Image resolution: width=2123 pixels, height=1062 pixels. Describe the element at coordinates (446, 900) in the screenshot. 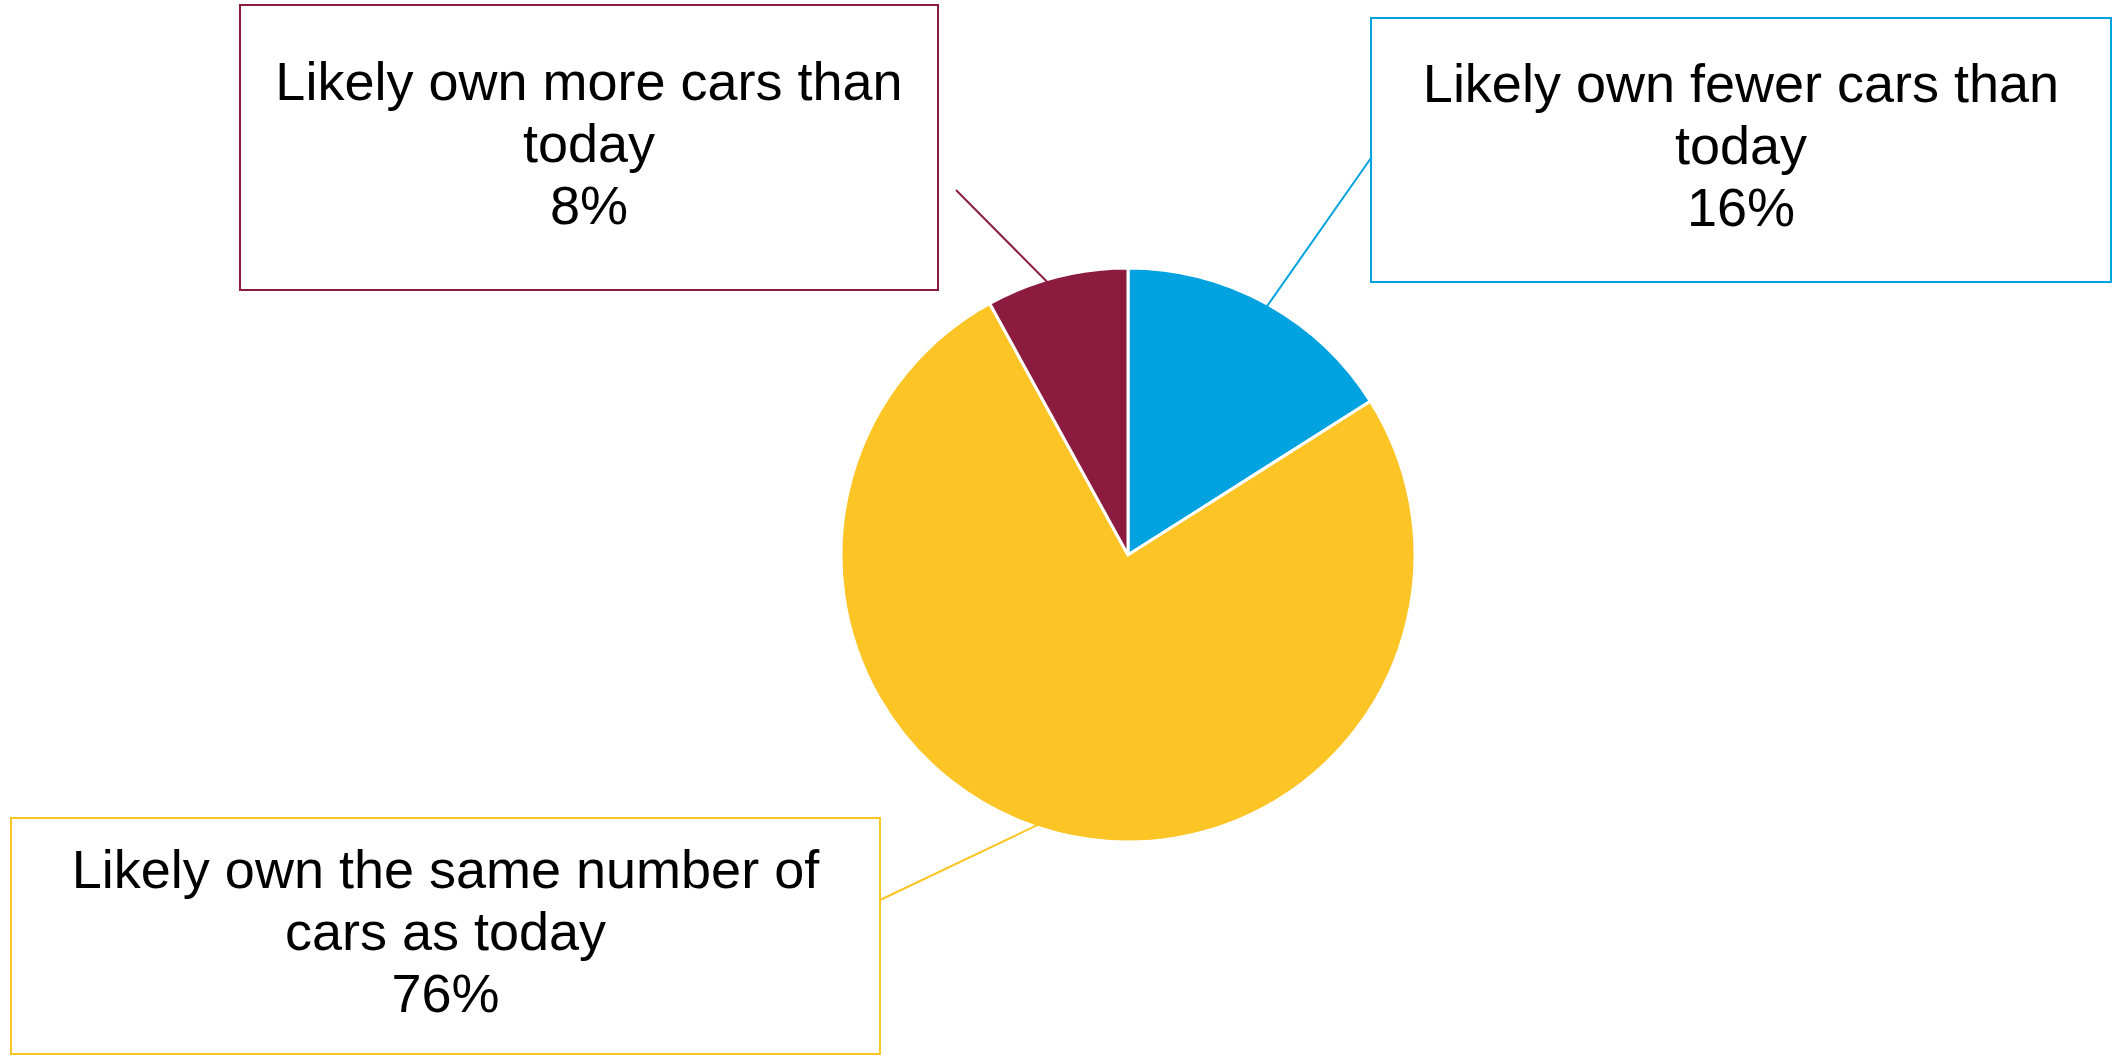

I see `slice-label: Likely own the same number of cars as today` at that location.